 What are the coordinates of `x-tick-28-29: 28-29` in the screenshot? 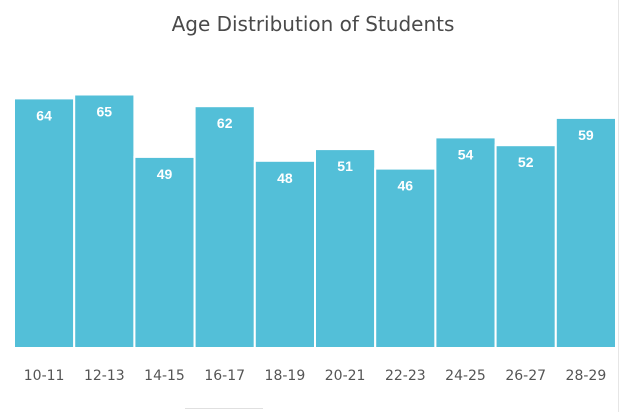 It's located at (586, 376).